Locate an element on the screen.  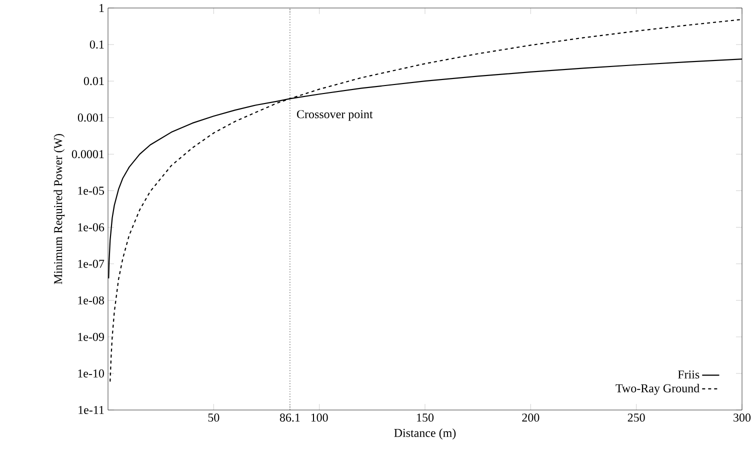
y-tick-label: 1e-09 is located at coordinates (91, 336).